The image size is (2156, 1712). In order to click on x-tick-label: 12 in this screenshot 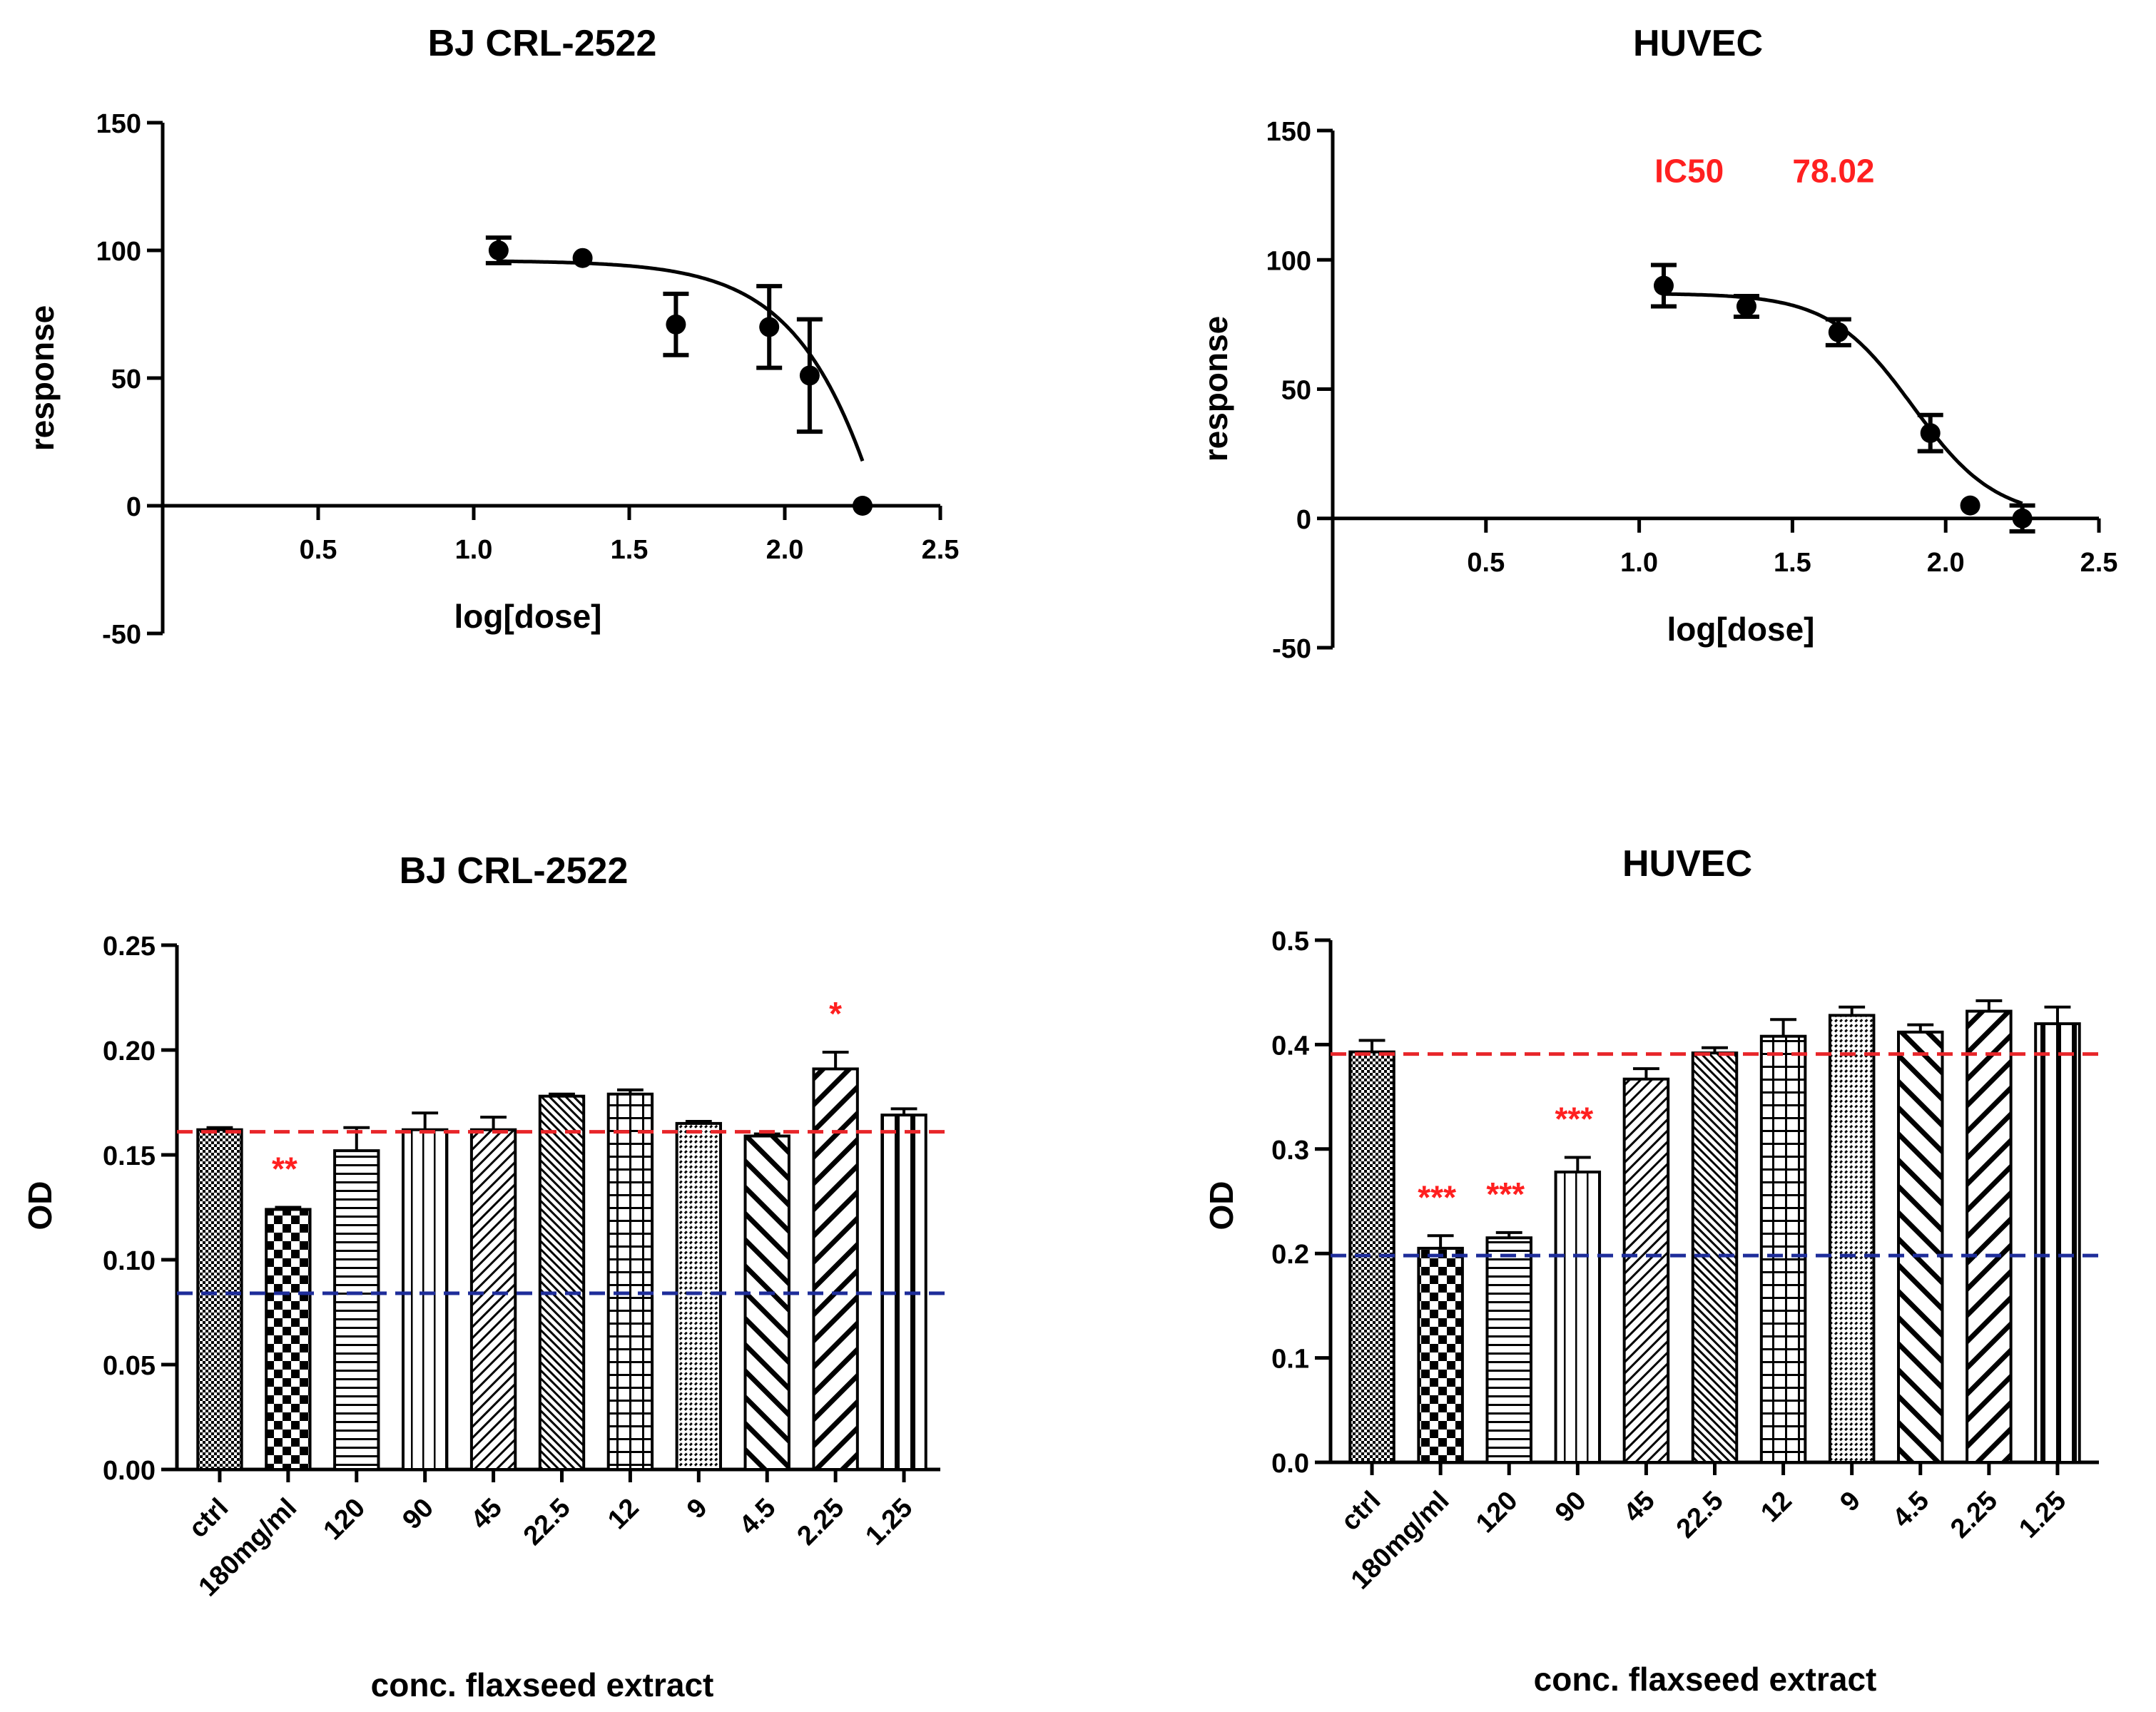, I will do `click(623, 1515)`.